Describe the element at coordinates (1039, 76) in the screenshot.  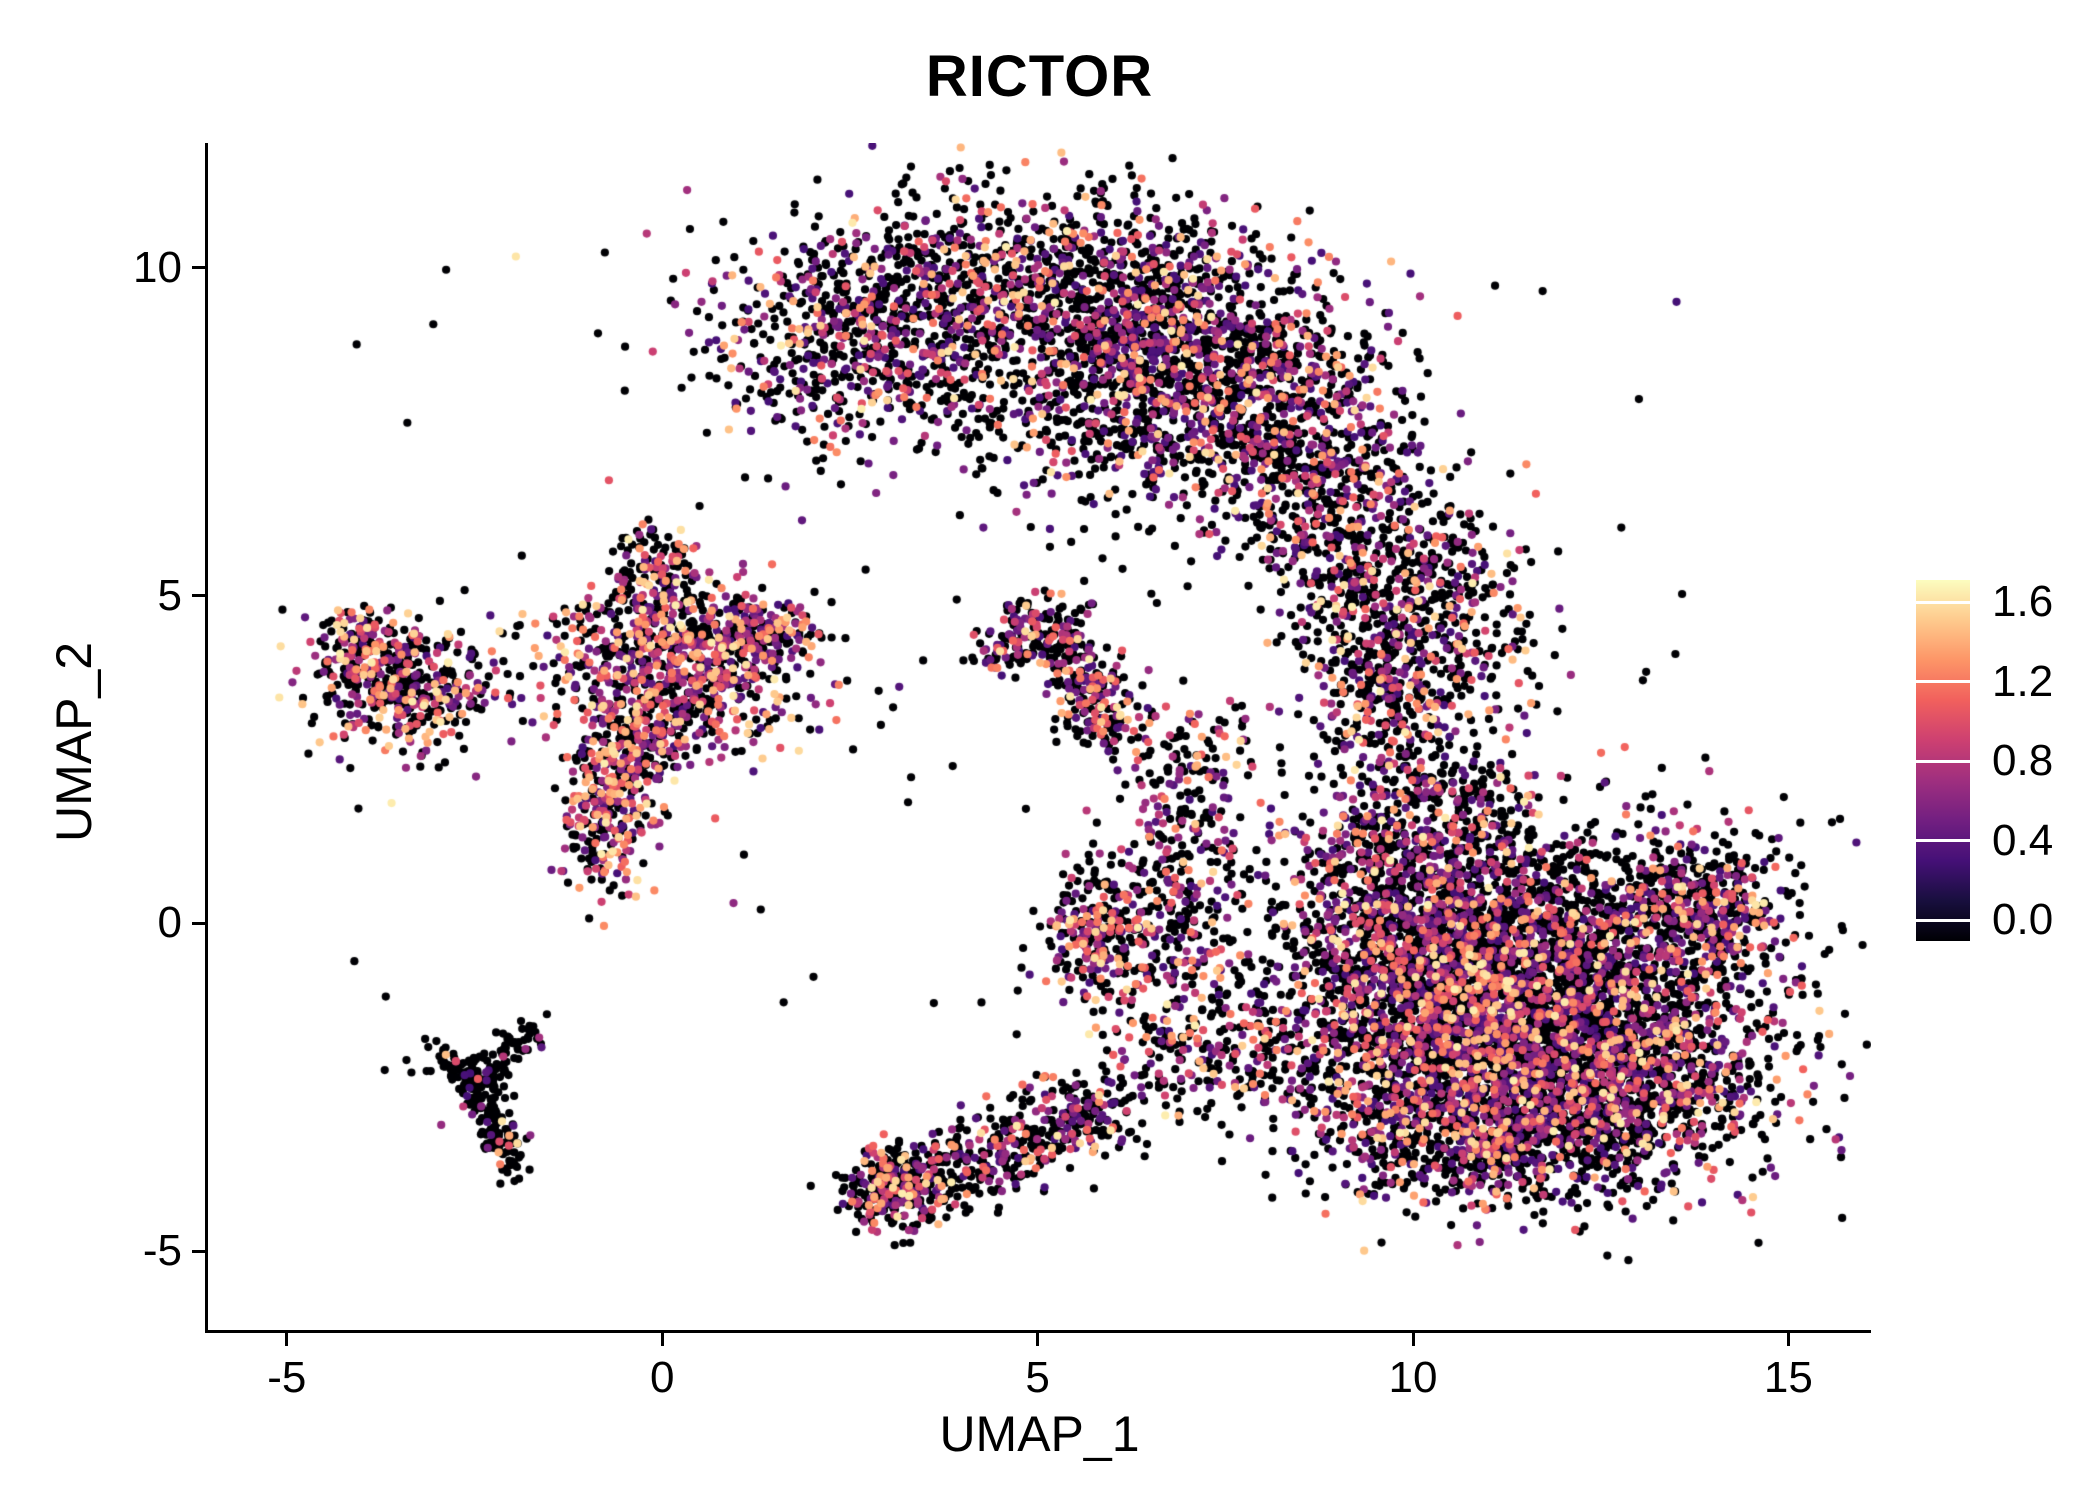
I see `plot-title: RICTOR` at that location.